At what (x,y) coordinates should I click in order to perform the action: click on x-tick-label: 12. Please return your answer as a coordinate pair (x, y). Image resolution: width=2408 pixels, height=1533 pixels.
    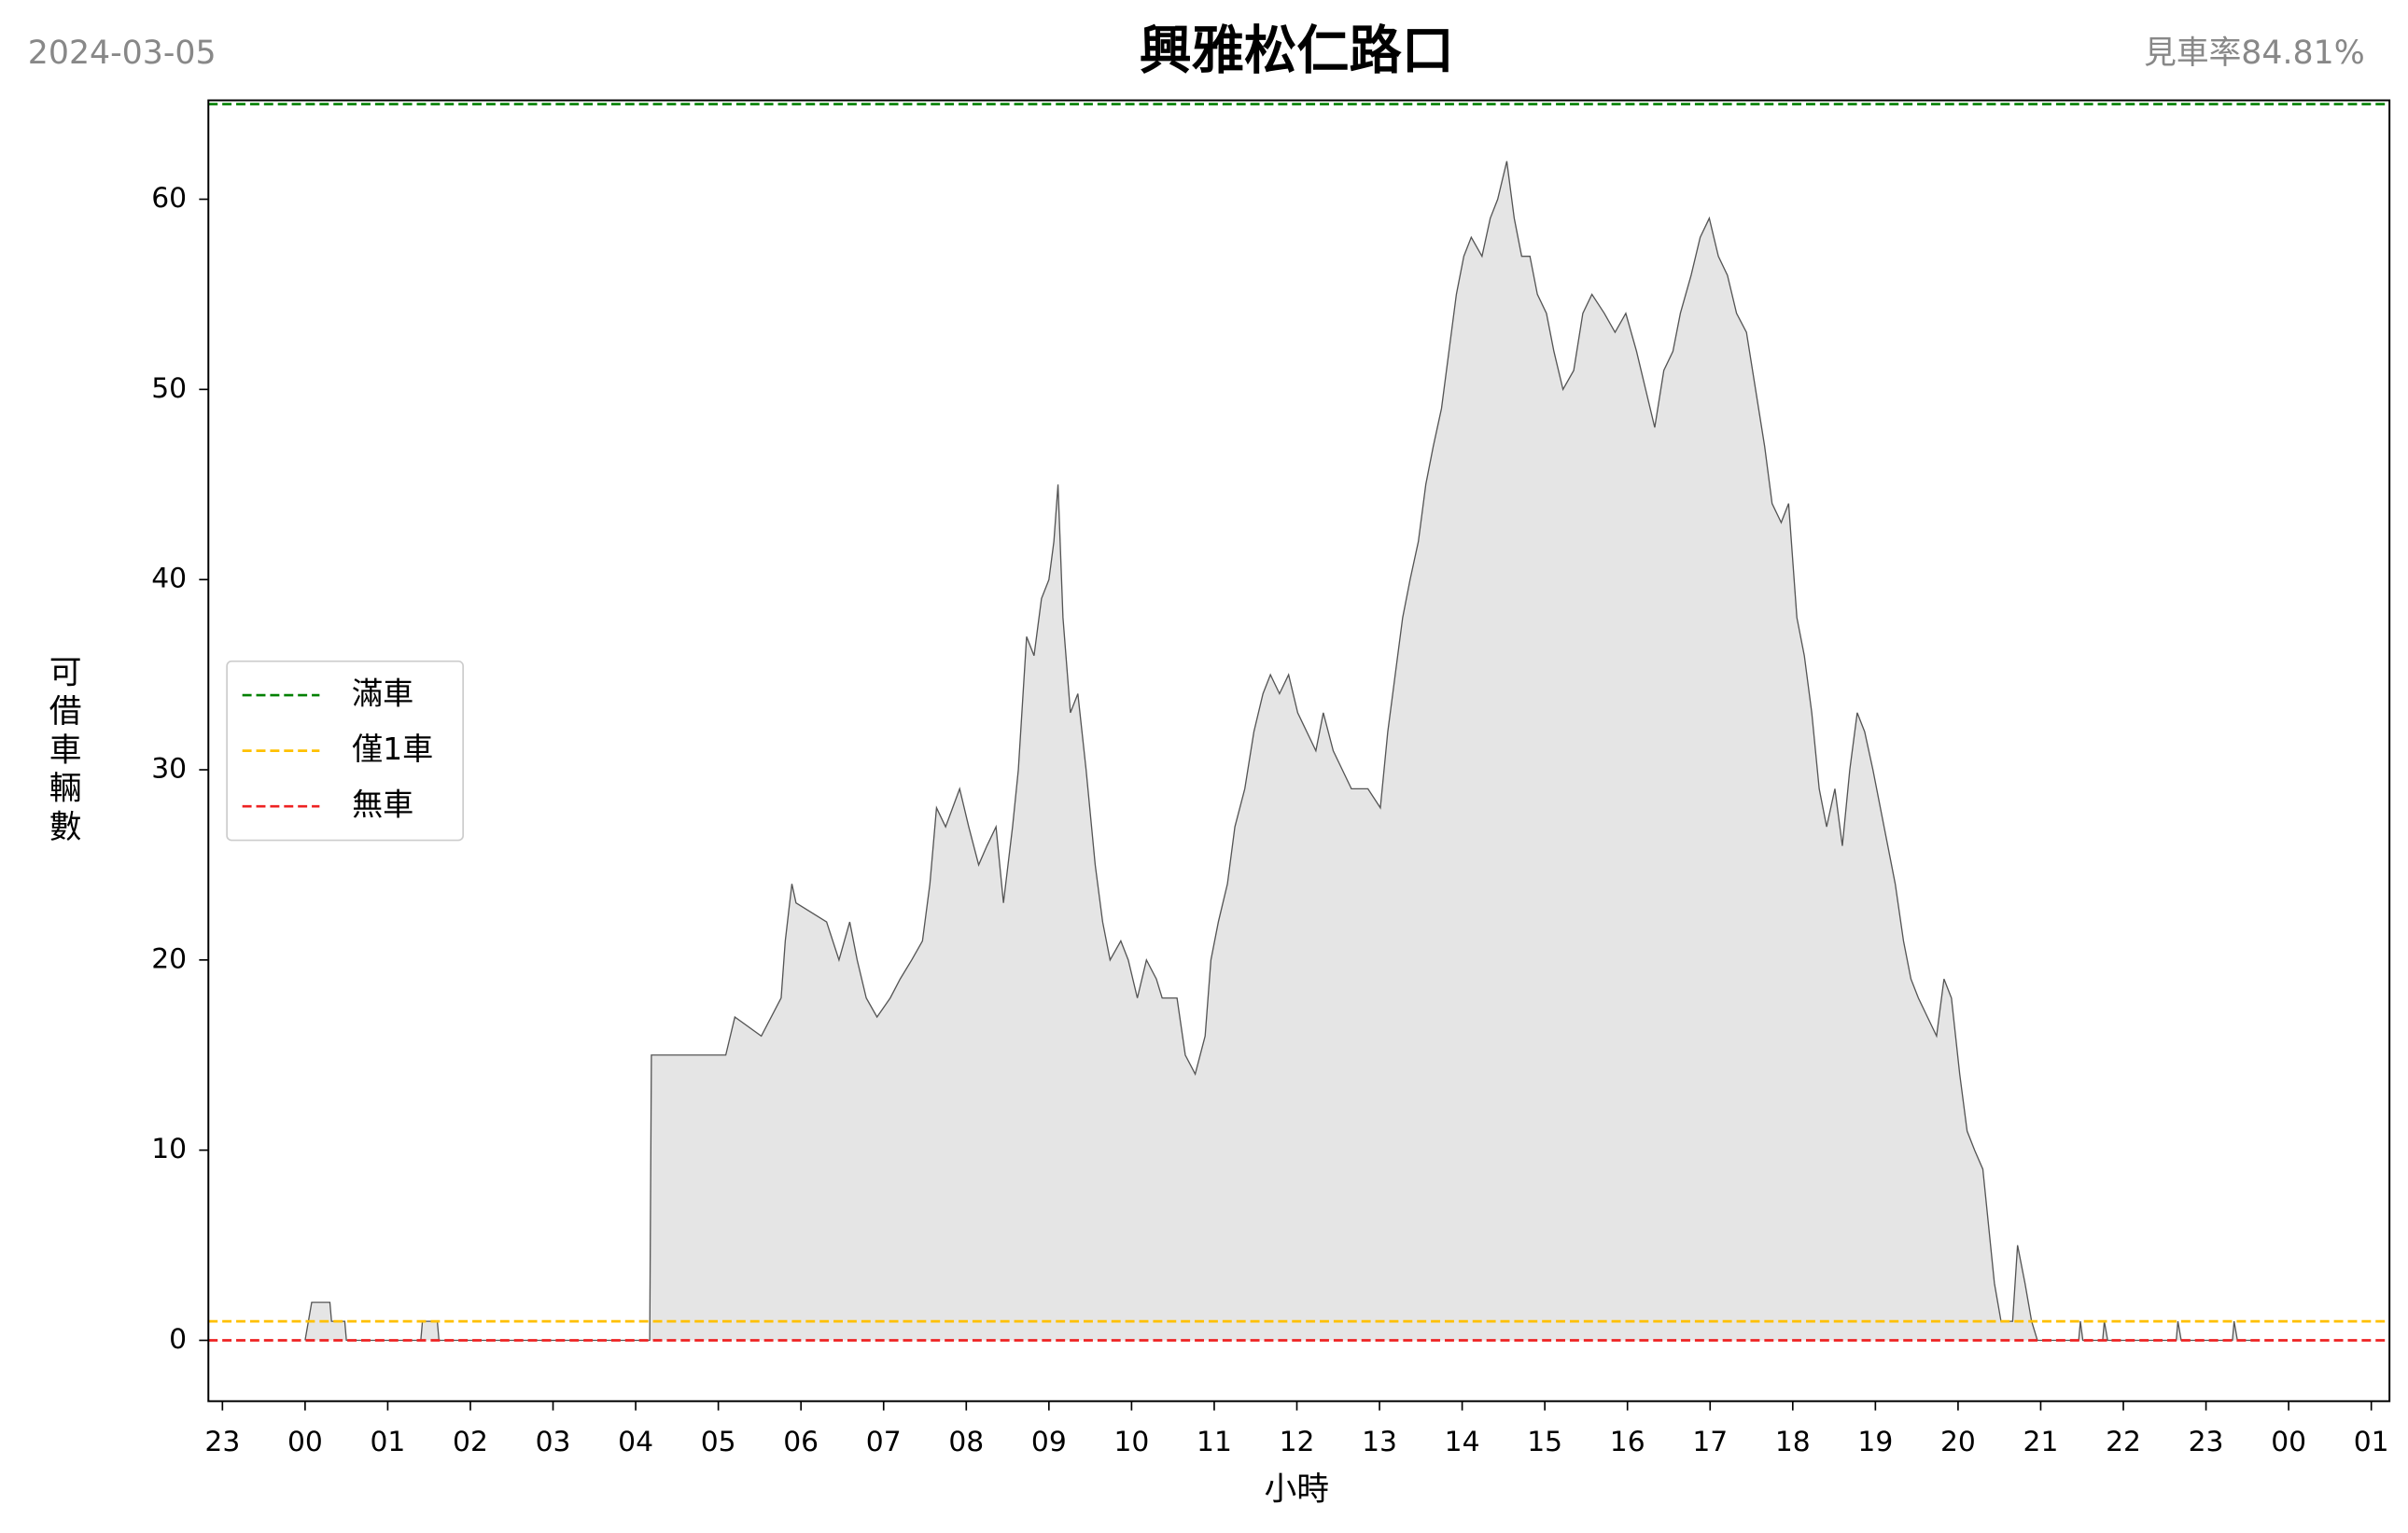
    Looking at the image, I should click on (1297, 1442).